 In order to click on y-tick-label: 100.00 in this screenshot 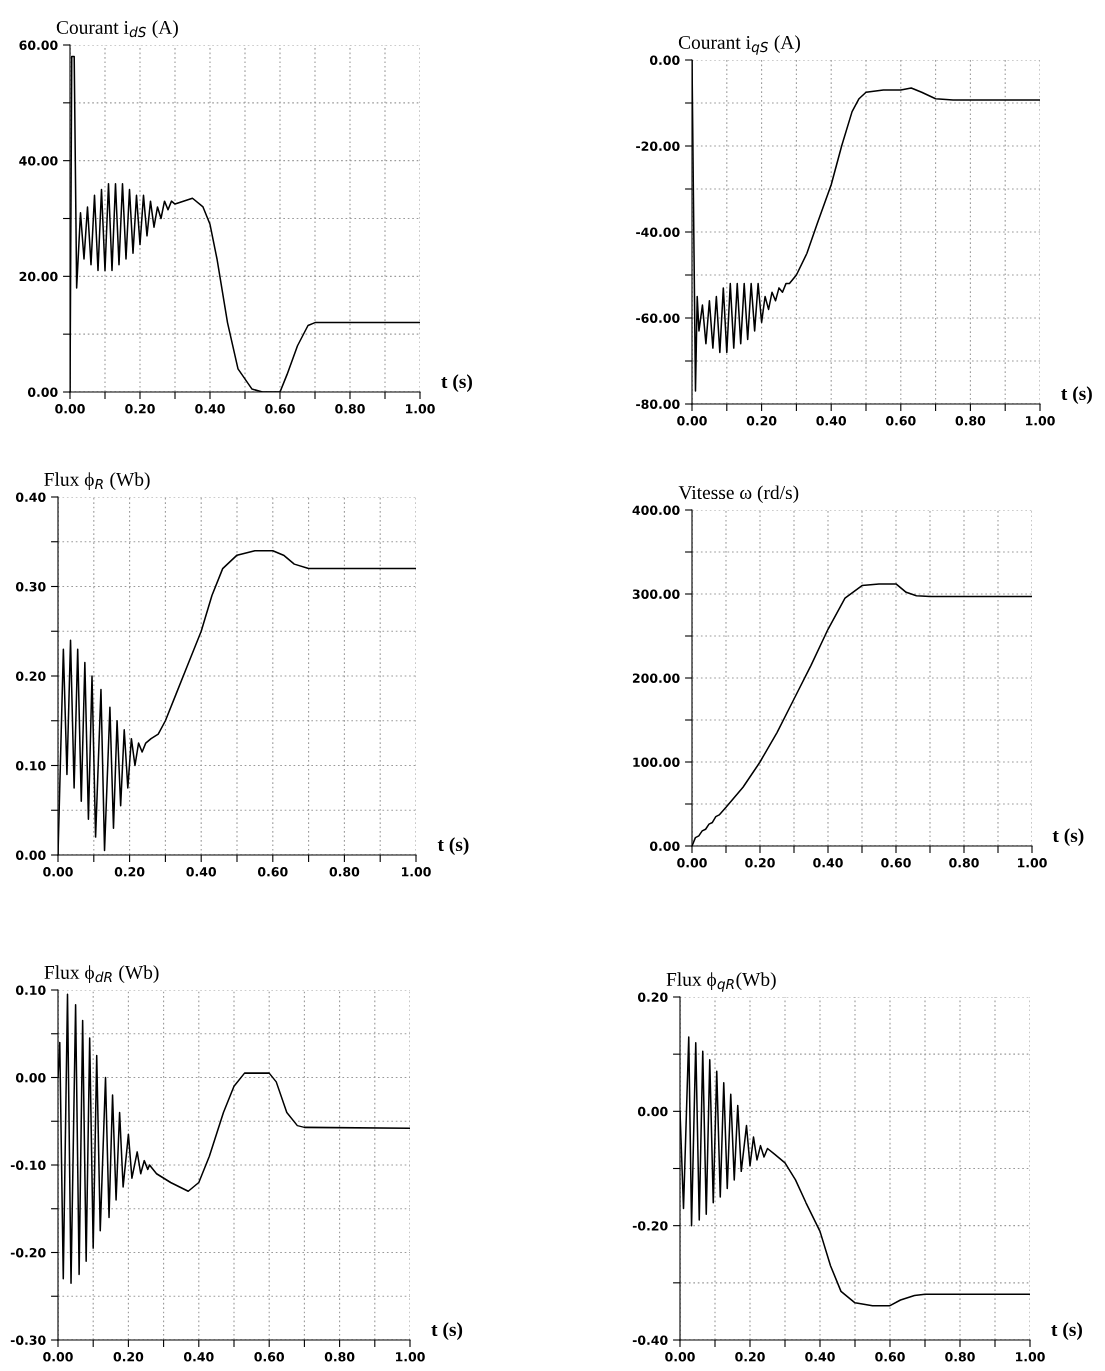, I will do `click(656, 762)`.